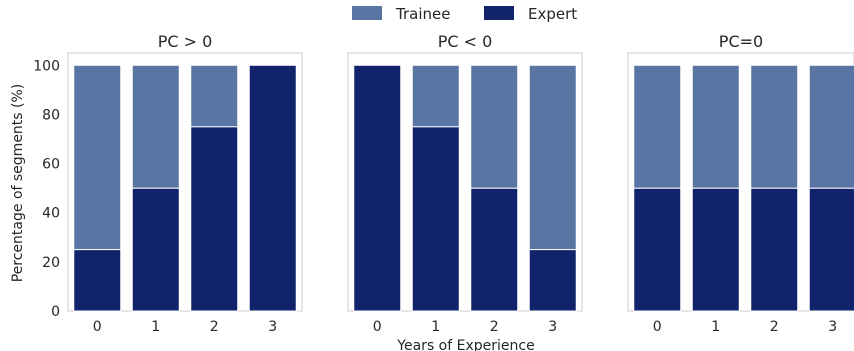  Describe the element at coordinates (422, 14) in the screenshot. I see `legend-label-trainee: Trainee` at that location.